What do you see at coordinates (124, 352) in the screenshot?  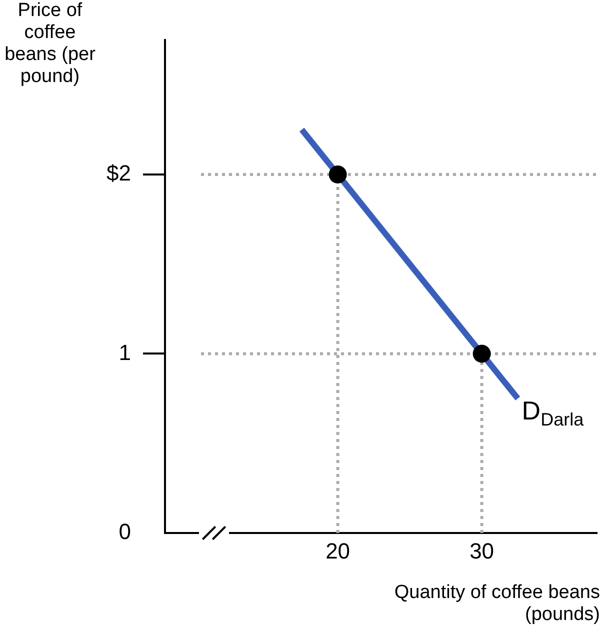 I see `y-tick-label: 1` at bounding box center [124, 352].